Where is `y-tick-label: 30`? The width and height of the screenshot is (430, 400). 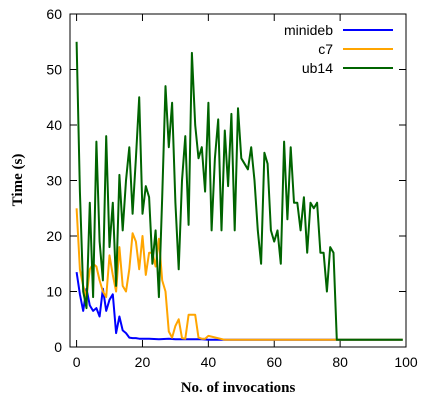 y-tick-label: 30 is located at coordinates (54, 181).